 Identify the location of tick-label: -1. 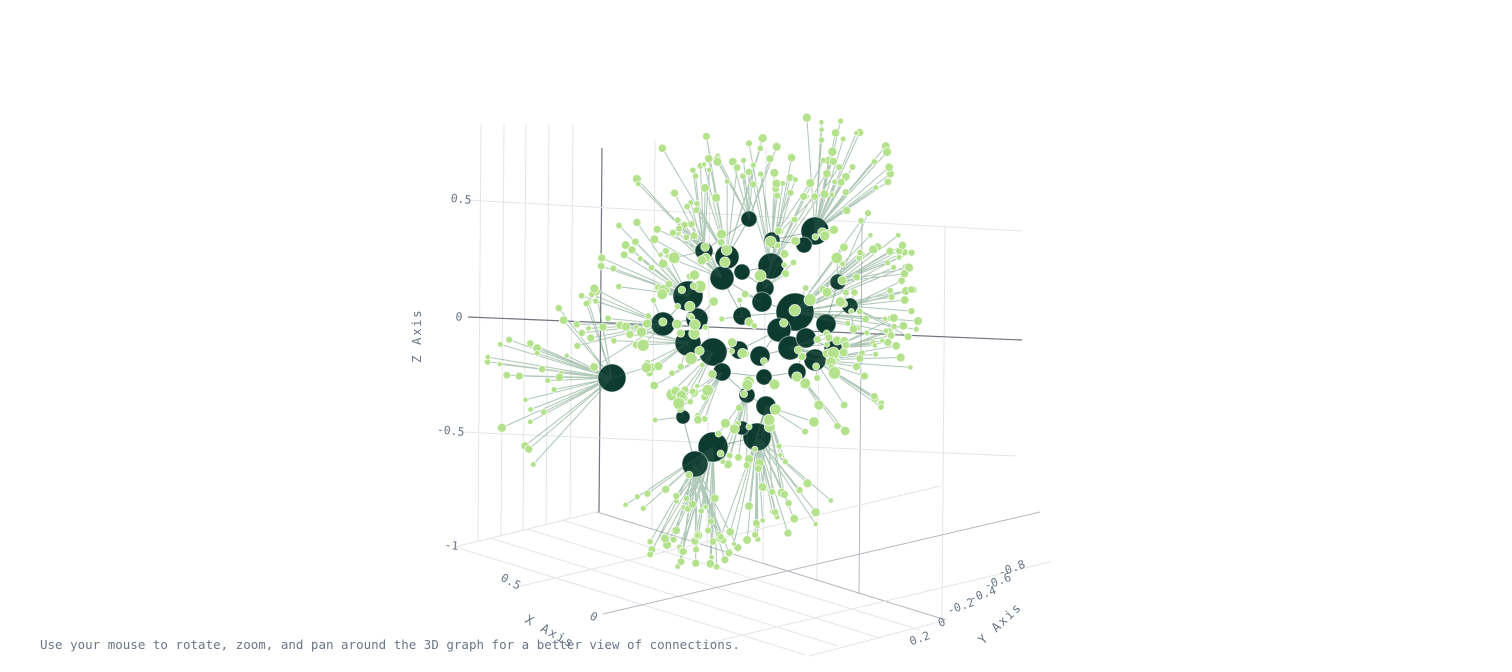
(451, 545).